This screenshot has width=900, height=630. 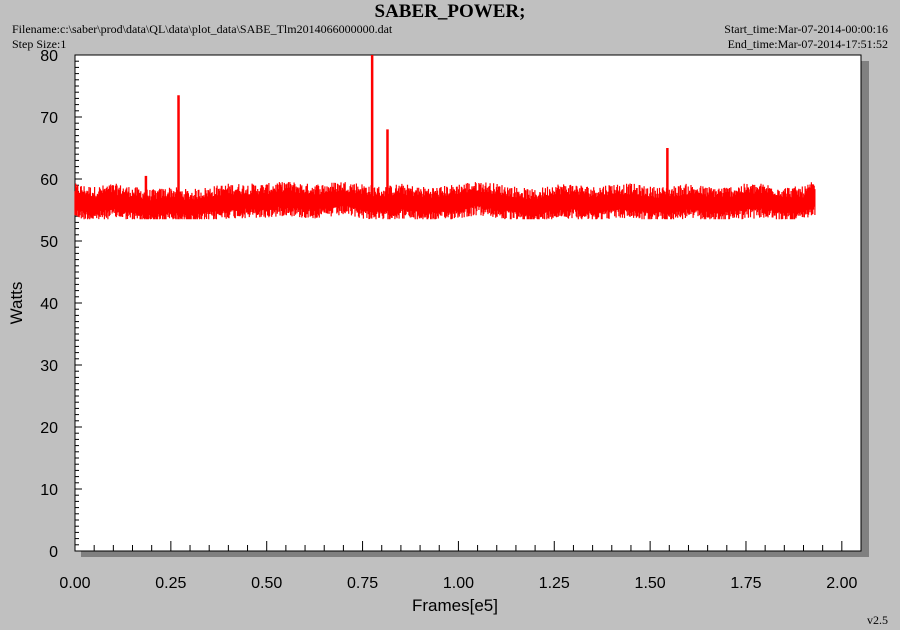 I want to click on step-size-text: Step Size:1, so click(x=39, y=44).